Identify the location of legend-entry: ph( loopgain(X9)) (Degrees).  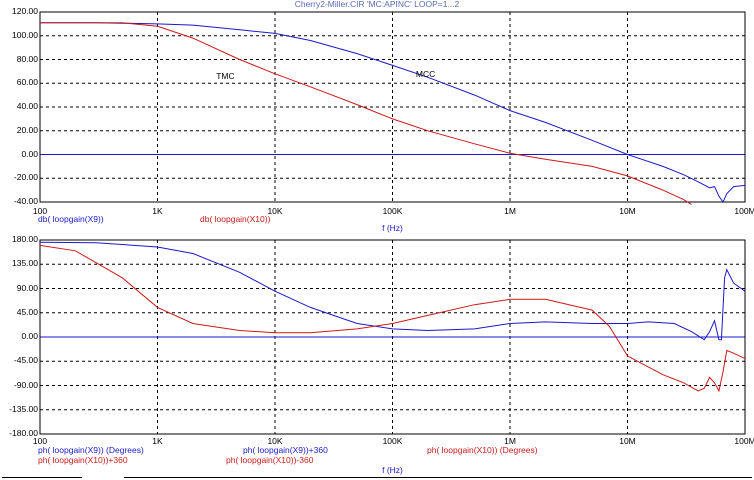
(91, 450).